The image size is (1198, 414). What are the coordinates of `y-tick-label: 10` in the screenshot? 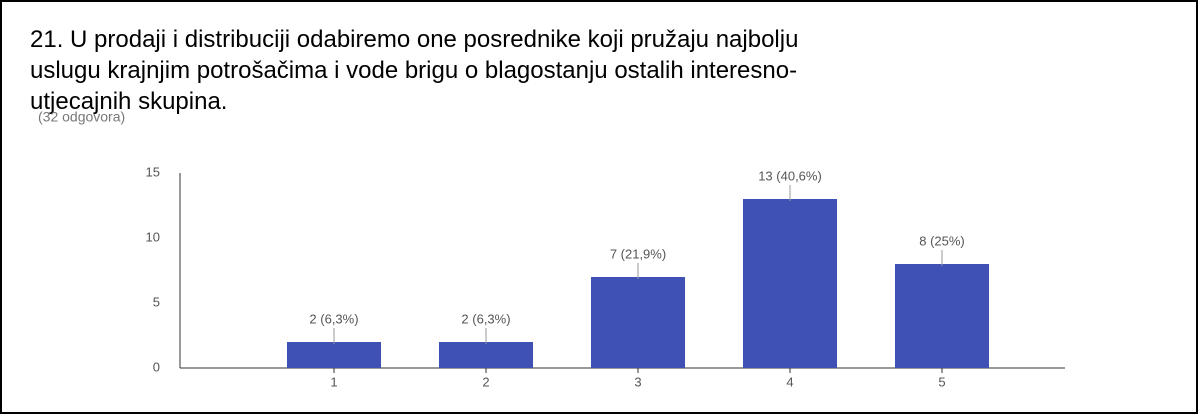 It's located at (153, 236).